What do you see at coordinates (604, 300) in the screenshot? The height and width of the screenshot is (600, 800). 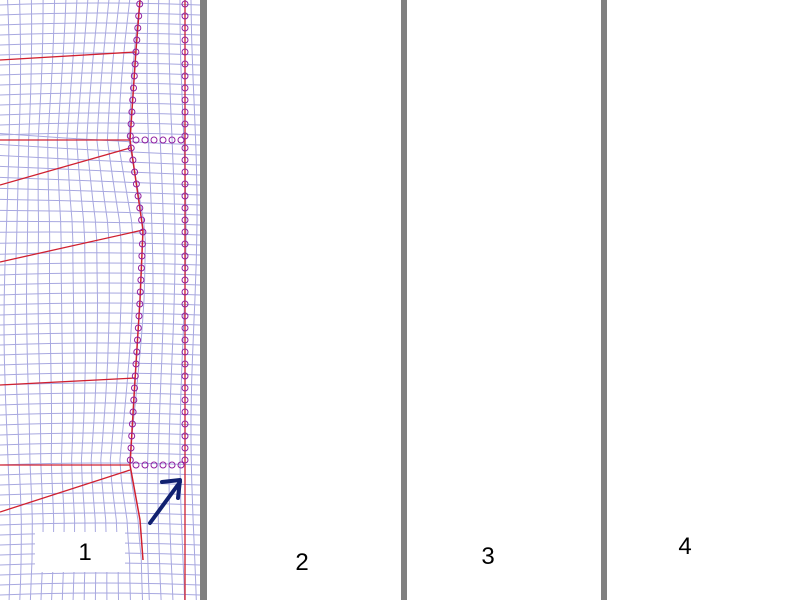 I see `divider` at bounding box center [604, 300].